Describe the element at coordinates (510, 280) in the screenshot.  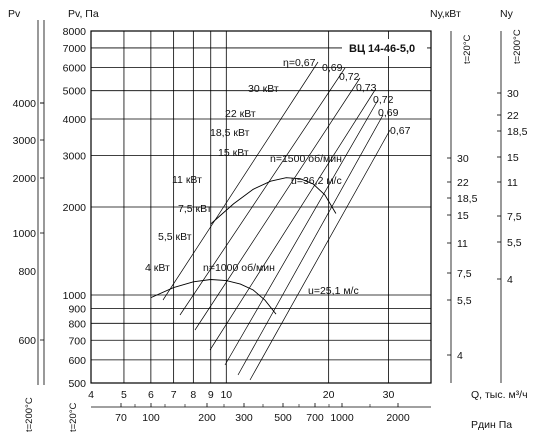
I see `power200-tick-label: 4` at that location.